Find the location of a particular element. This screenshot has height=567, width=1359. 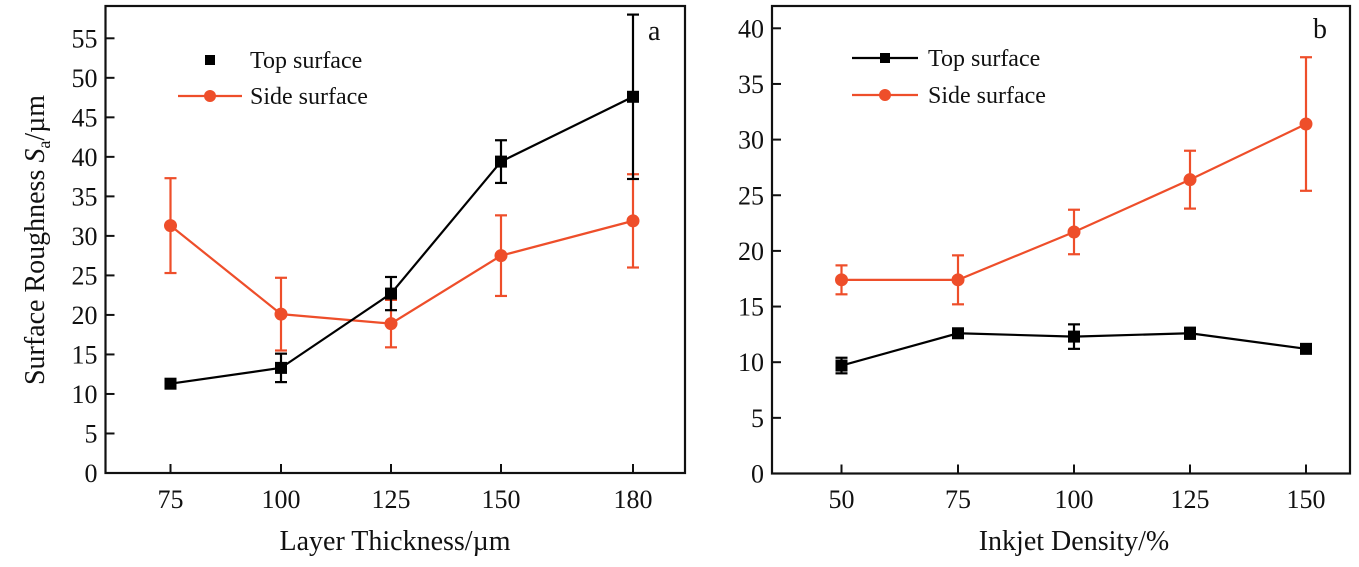

y-axis-title-unit: /µm is located at coordinates (35, 118).